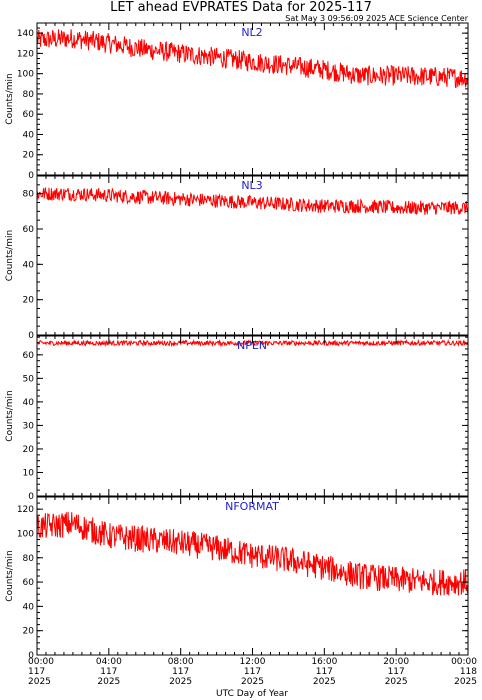 The height and width of the screenshot is (700, 482). I want to click on y-tick-label: 30, so click(29, 426).